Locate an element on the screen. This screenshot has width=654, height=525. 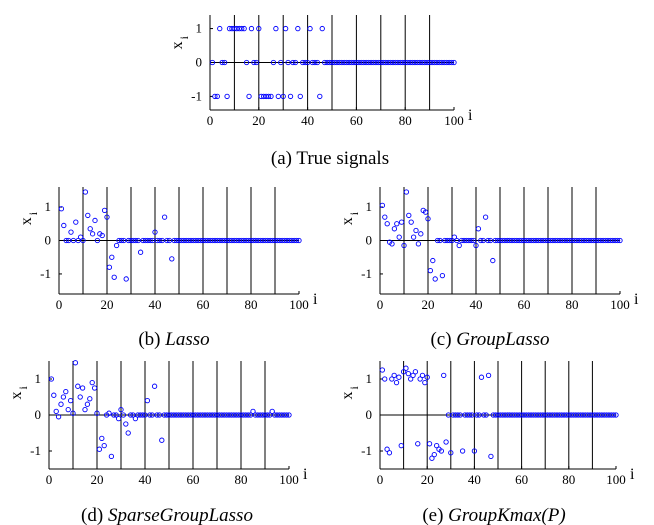
x-tick-label: 0 is located at coordinates (49, 479).